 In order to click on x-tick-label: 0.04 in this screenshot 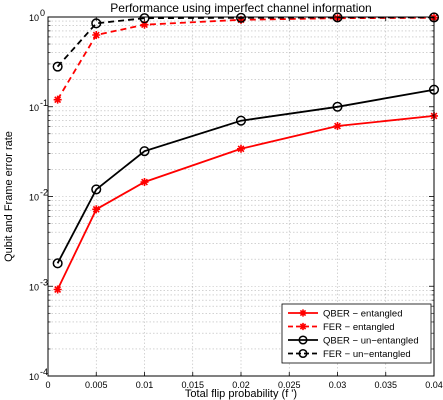, I will do `click(434, 385)`.